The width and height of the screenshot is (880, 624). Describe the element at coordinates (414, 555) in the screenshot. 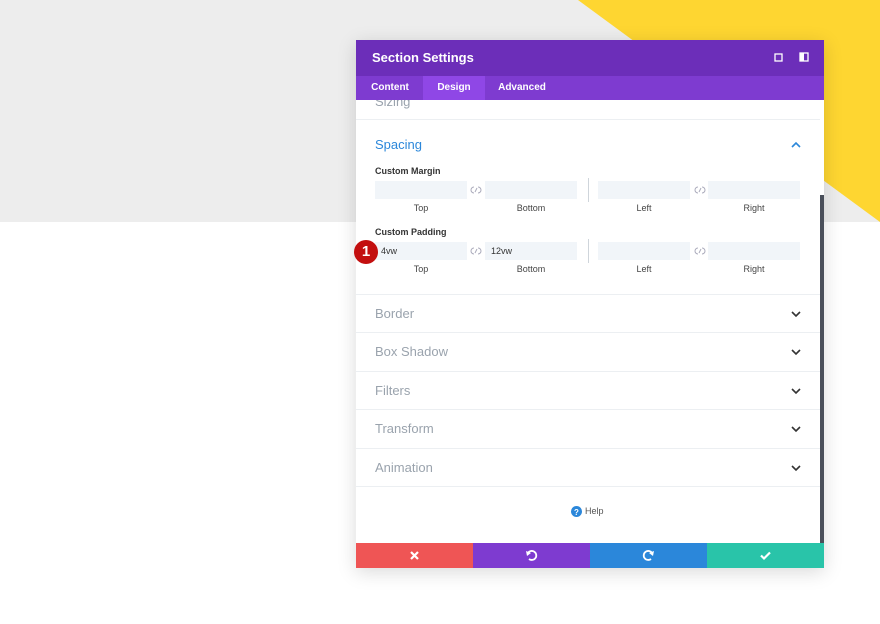

I see `cancel-button` at that location.